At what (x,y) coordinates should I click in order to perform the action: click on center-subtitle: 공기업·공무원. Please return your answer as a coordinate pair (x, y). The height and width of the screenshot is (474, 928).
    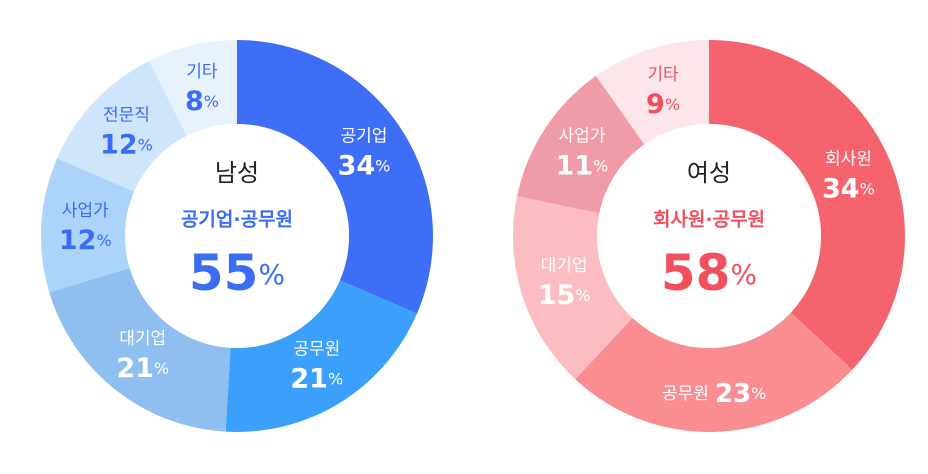
    Looking at the image, I should click on (237, 220).